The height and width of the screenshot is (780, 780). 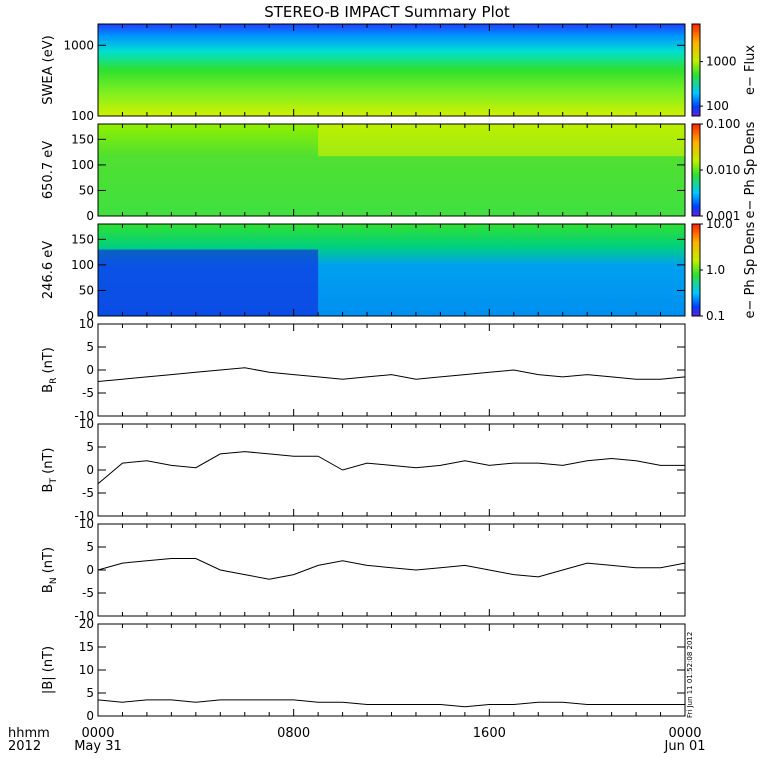 What do you see at coordinates (82, 265) in the screenshot?
I see `pad246-ytick-label: 100` at bounding box center [82, 265].